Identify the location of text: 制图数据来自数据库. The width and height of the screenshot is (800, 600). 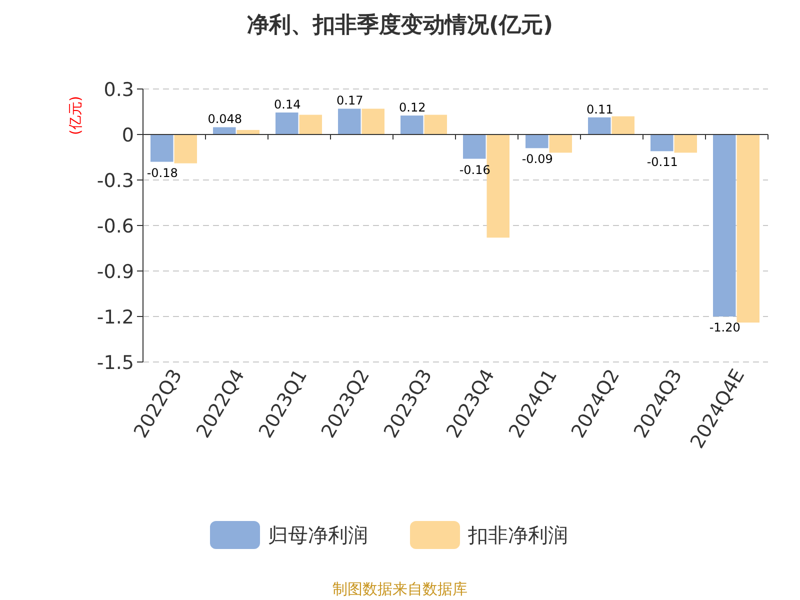
(400, 589).